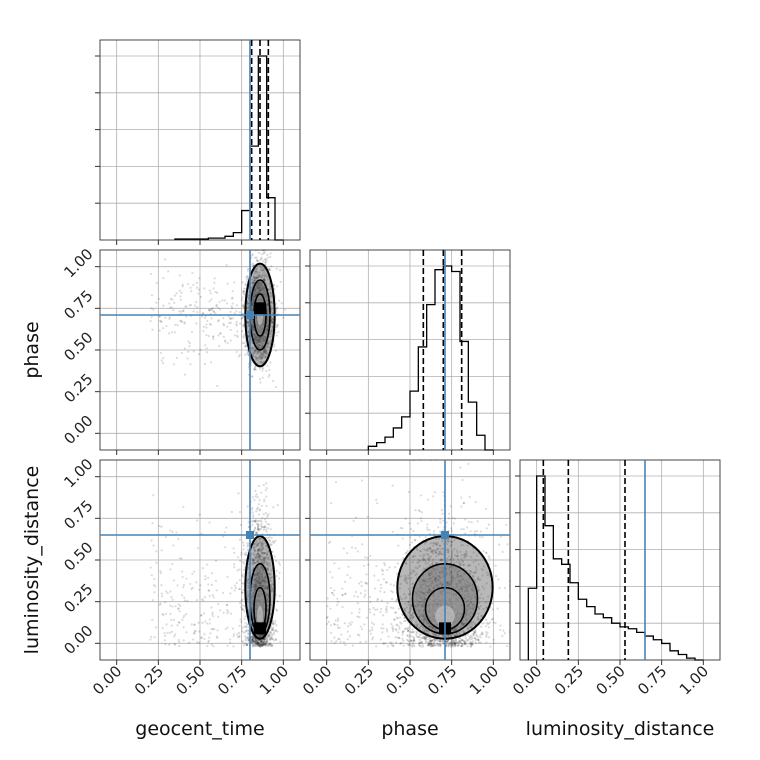 The height and width of the screenshot is (760, 760). What do you see at coordinates (215, 565) in the screenshot?
I see `scatter-layer` at bounding box center [215, 565].